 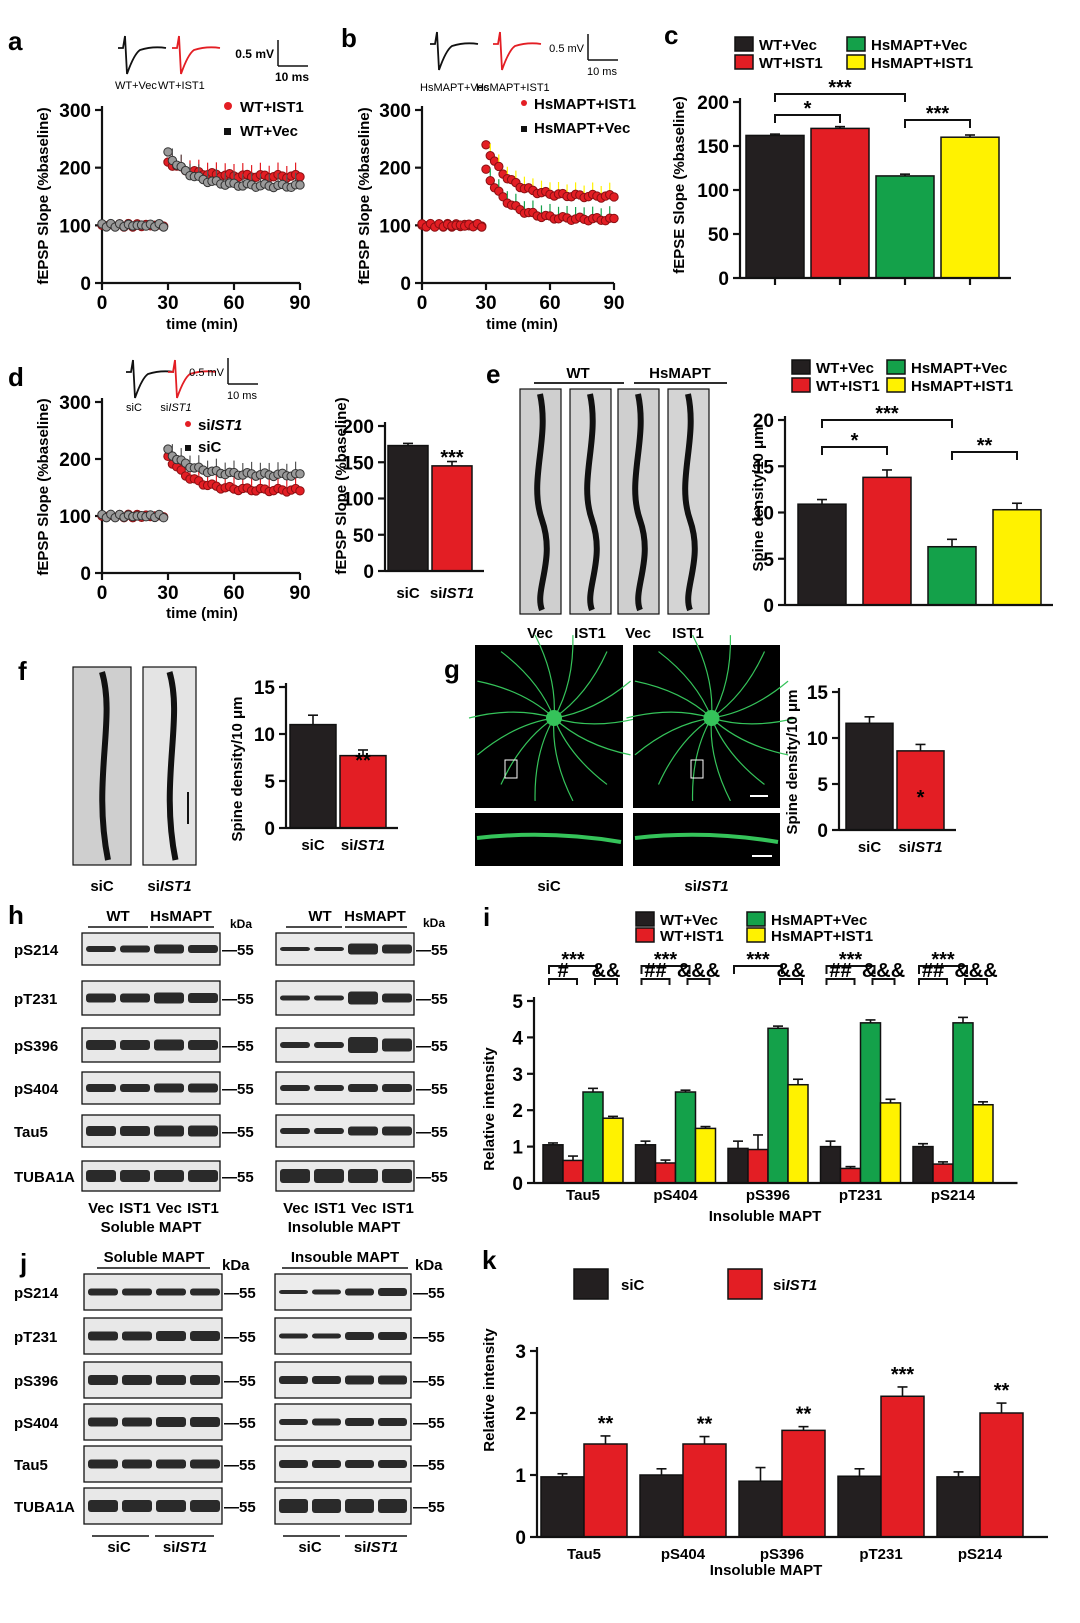 I want to click on panel-g-img-label: siIST1, so click(x=706, y=886).